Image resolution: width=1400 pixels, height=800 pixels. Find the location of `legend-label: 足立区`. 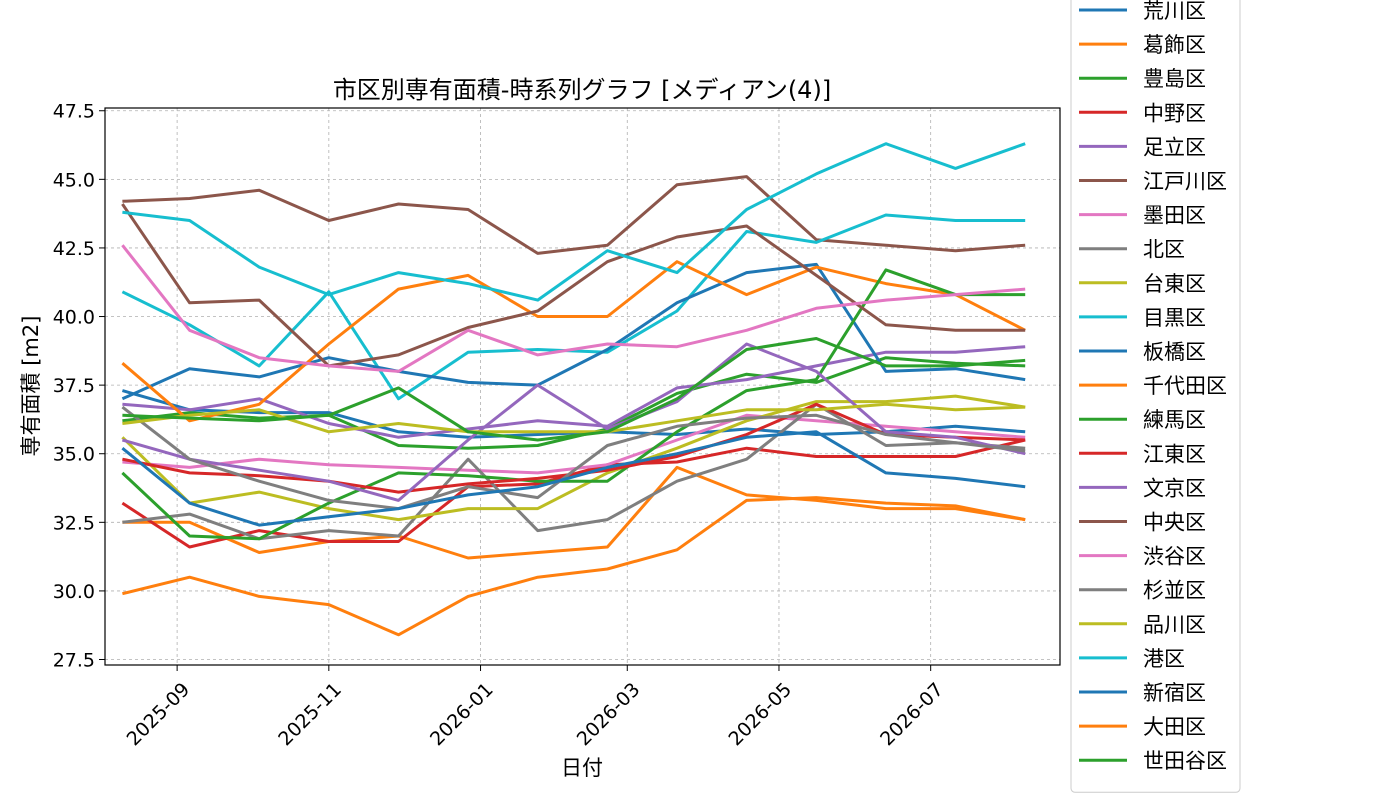

legend-label: 足立区 is located at coordinates (1174, 147).